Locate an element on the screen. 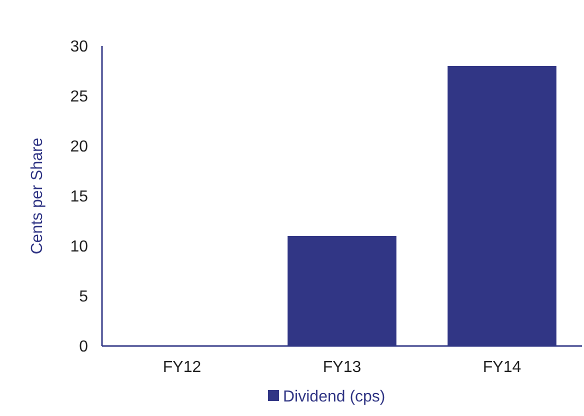 The width and height of the screenshot is (584, 416). y-tick-label: 20 is located at coordinates (79, 147).